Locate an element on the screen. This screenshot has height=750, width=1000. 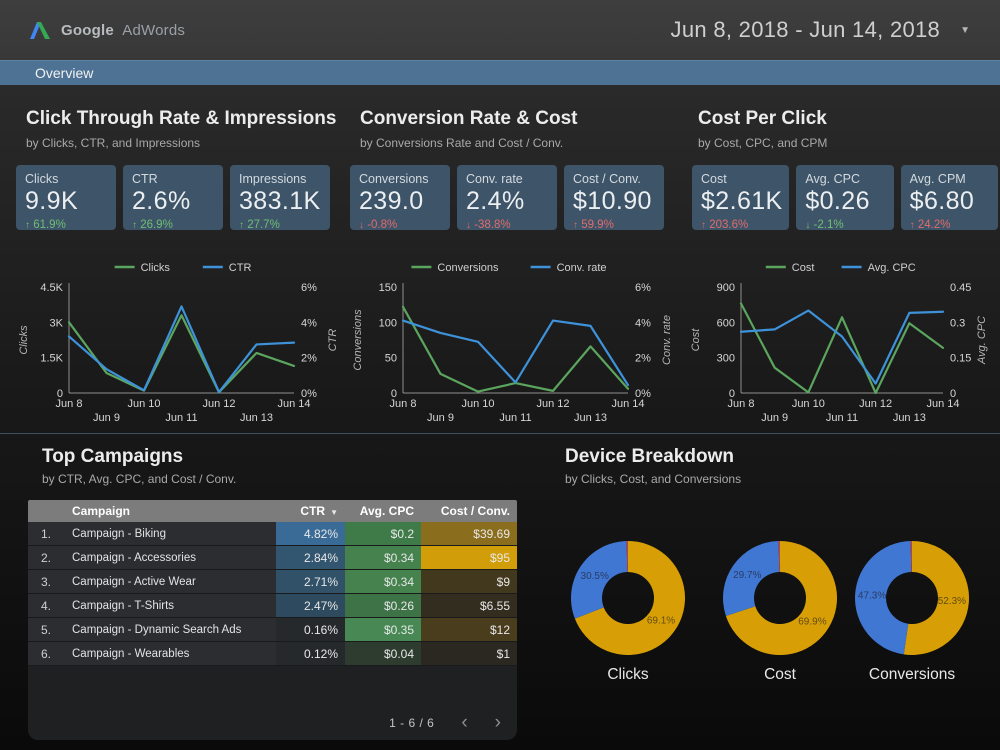
y2-axis-tick: 0 is located at coordinates (953, 394).